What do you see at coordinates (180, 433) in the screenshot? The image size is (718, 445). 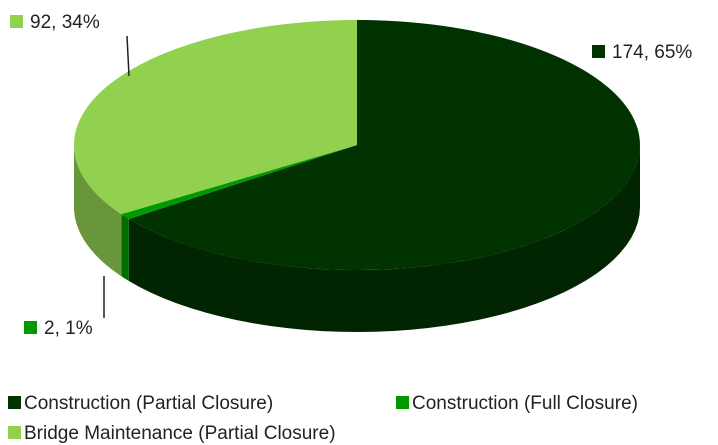 I see `legend-label: Bridge Maintenance (Partial Closure)` at bounding box center [180, 433].